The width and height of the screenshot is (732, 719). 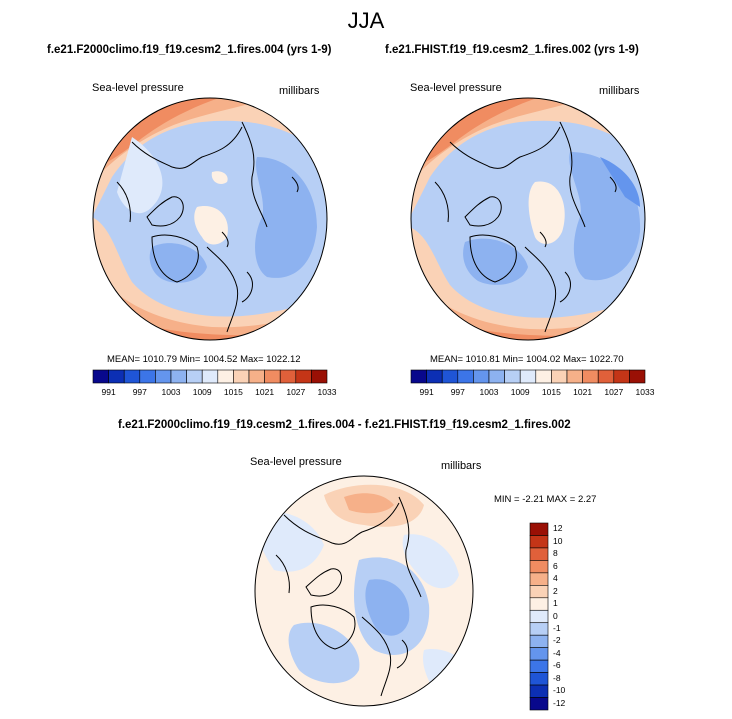 I want to click on panel-2-colorbar, so click(x=528, y=376).